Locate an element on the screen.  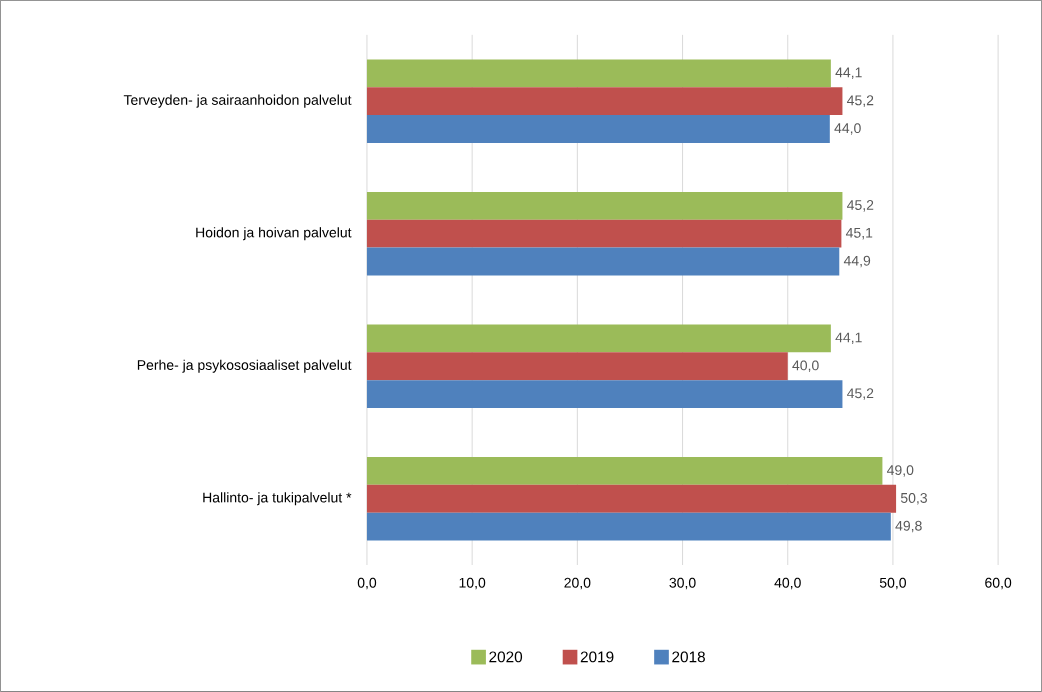
x-tick-label: 20,0 is located at coordinates (577, 583).